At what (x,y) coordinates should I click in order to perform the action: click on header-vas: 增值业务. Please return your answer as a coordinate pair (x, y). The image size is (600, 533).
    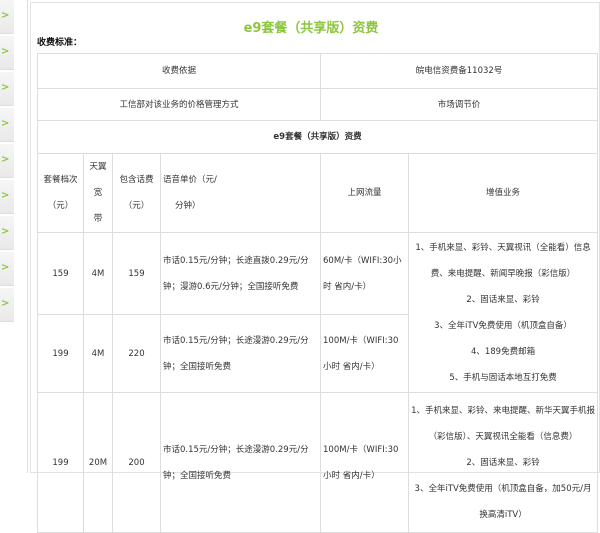
    Looking at the image, I should click on (503, 193).